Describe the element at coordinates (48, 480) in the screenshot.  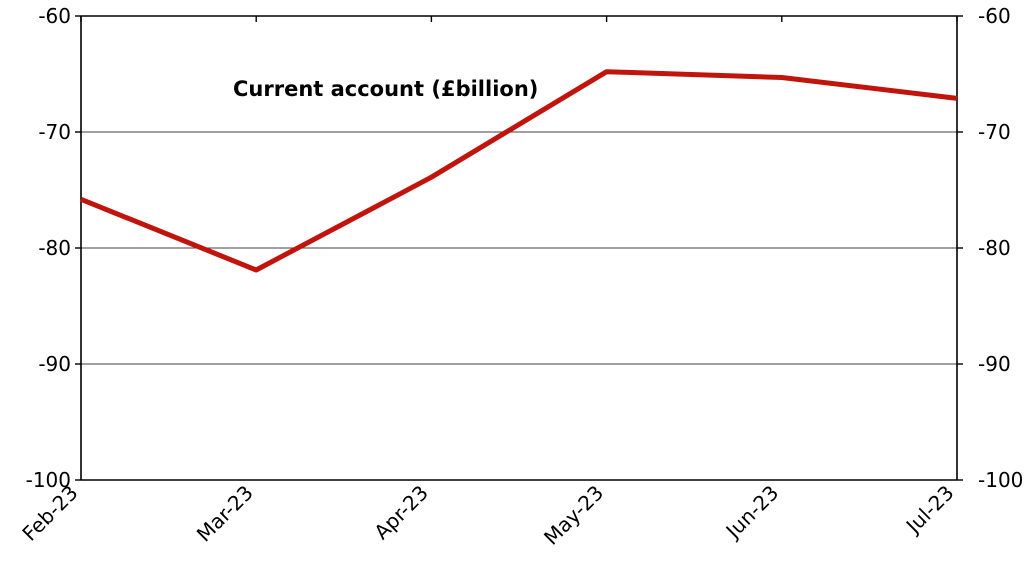
I see `y-tick-label-left: -100` at that location.